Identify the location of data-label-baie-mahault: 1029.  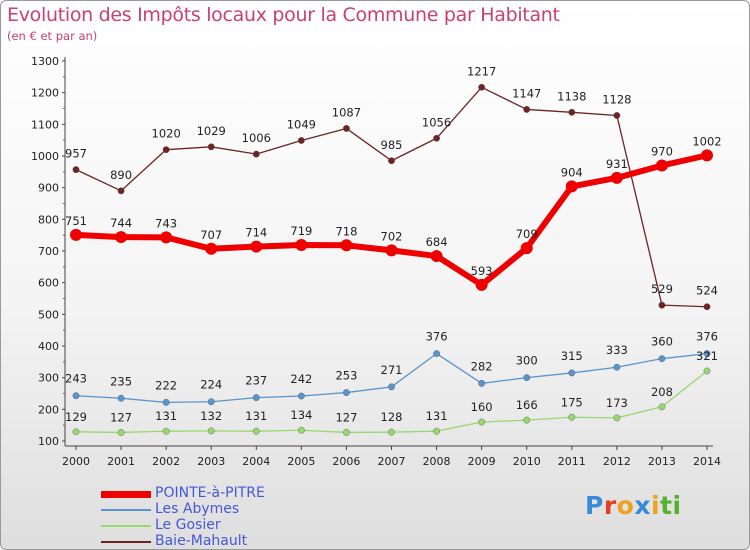
(211, 131).